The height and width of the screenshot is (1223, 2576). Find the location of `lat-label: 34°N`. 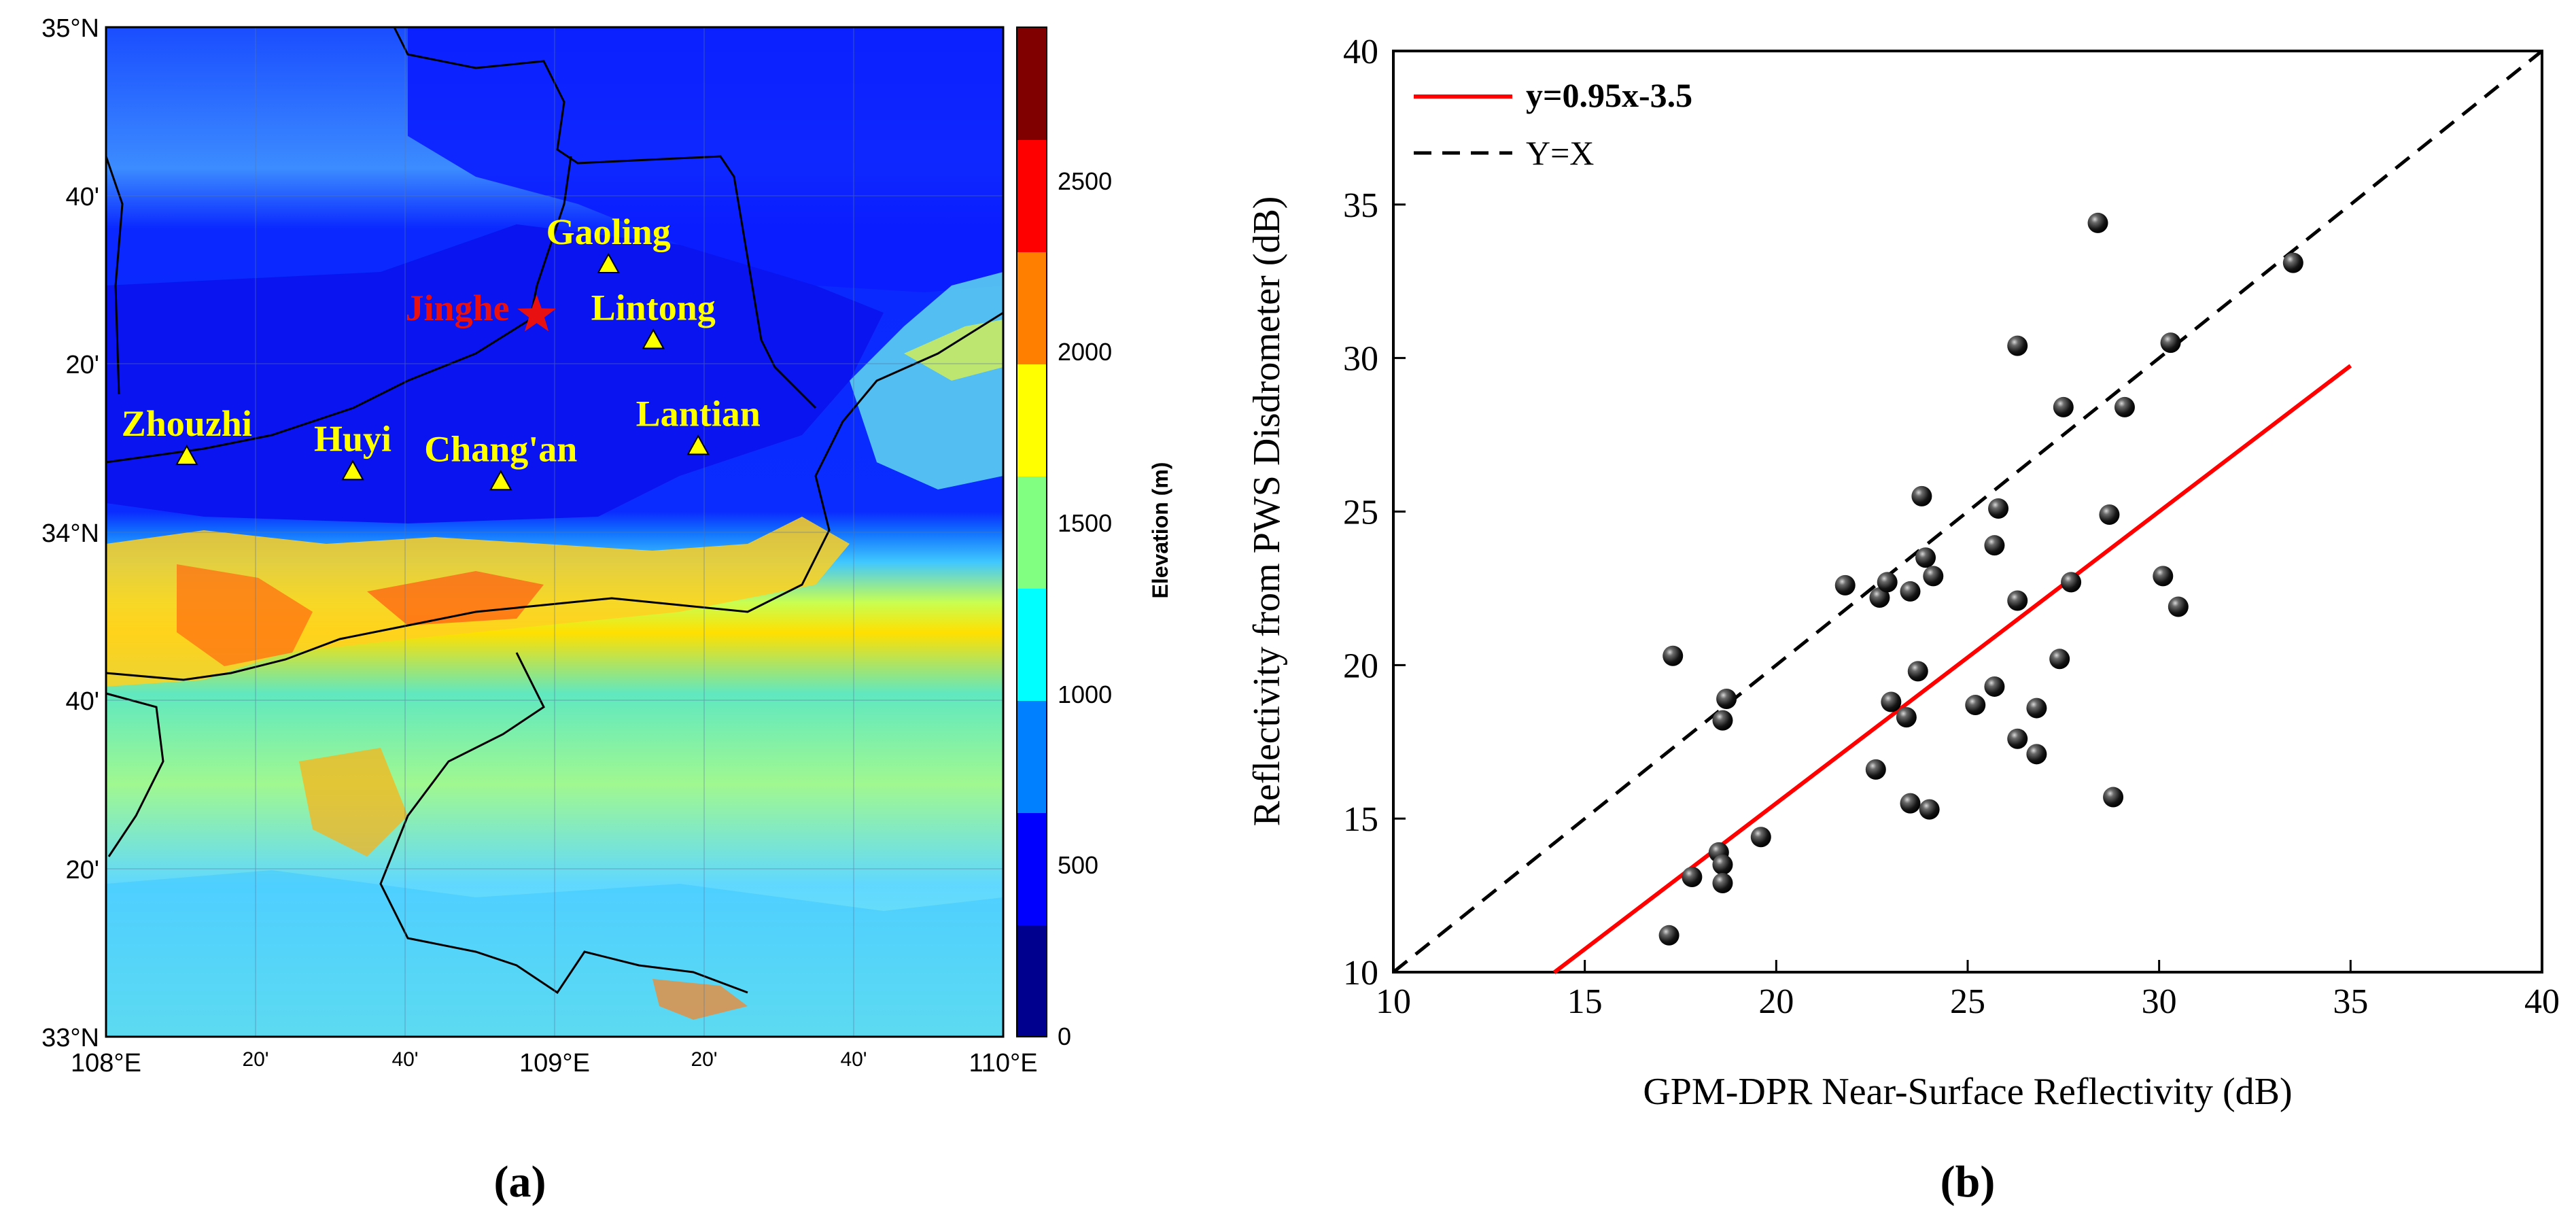

lat-label: 34°N is located at coordinates (70, 533).